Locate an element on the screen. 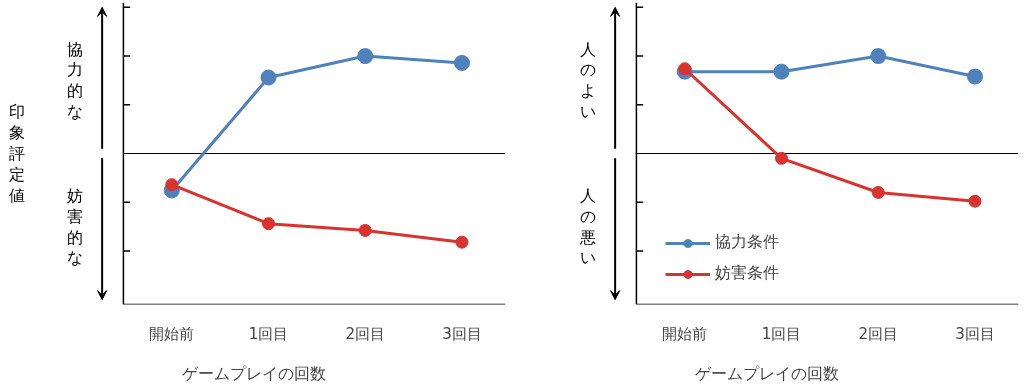 This screenshot has width=1026, height=388. text: 協力的な is located at coordinates (75, 80).